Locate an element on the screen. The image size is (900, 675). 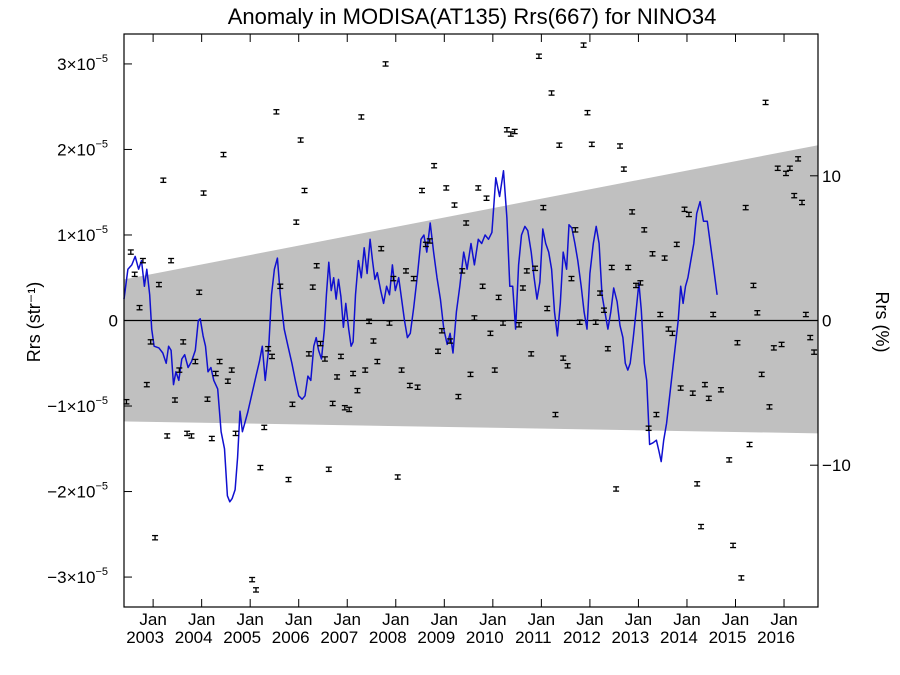
y-tick-label: 1×10⁻⁵ is located at coordinates (82, 234).